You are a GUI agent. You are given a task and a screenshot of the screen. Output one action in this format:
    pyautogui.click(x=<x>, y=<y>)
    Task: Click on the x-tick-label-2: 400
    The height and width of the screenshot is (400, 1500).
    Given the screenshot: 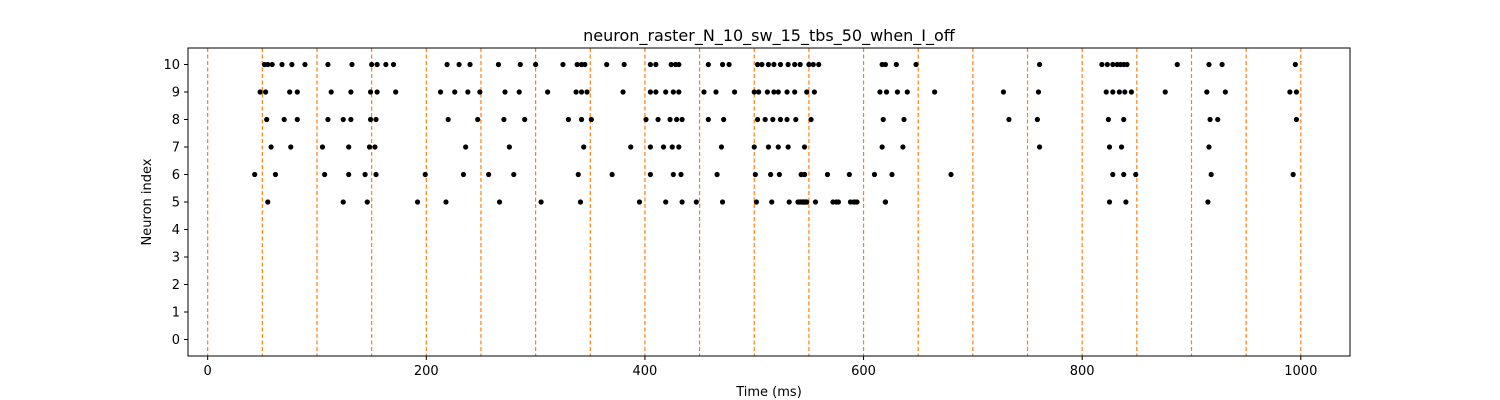 What is the action you would take?
    pyautogui.click(x=645, y=371)
    